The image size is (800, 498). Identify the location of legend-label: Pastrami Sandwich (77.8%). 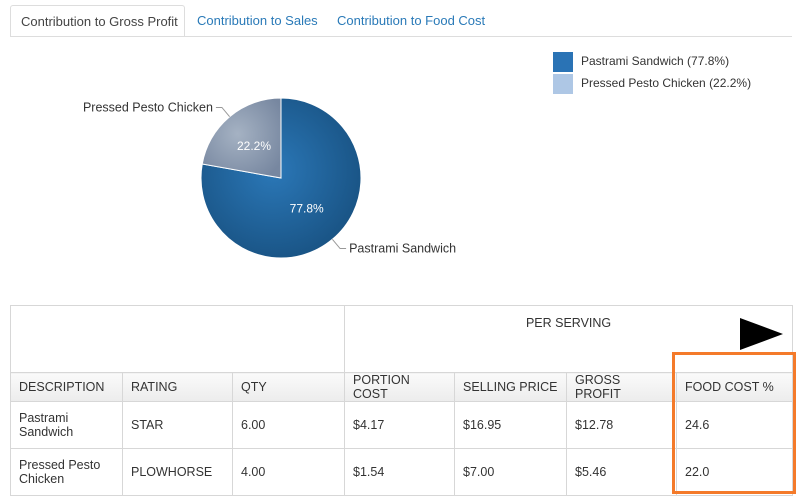
(655, 61).